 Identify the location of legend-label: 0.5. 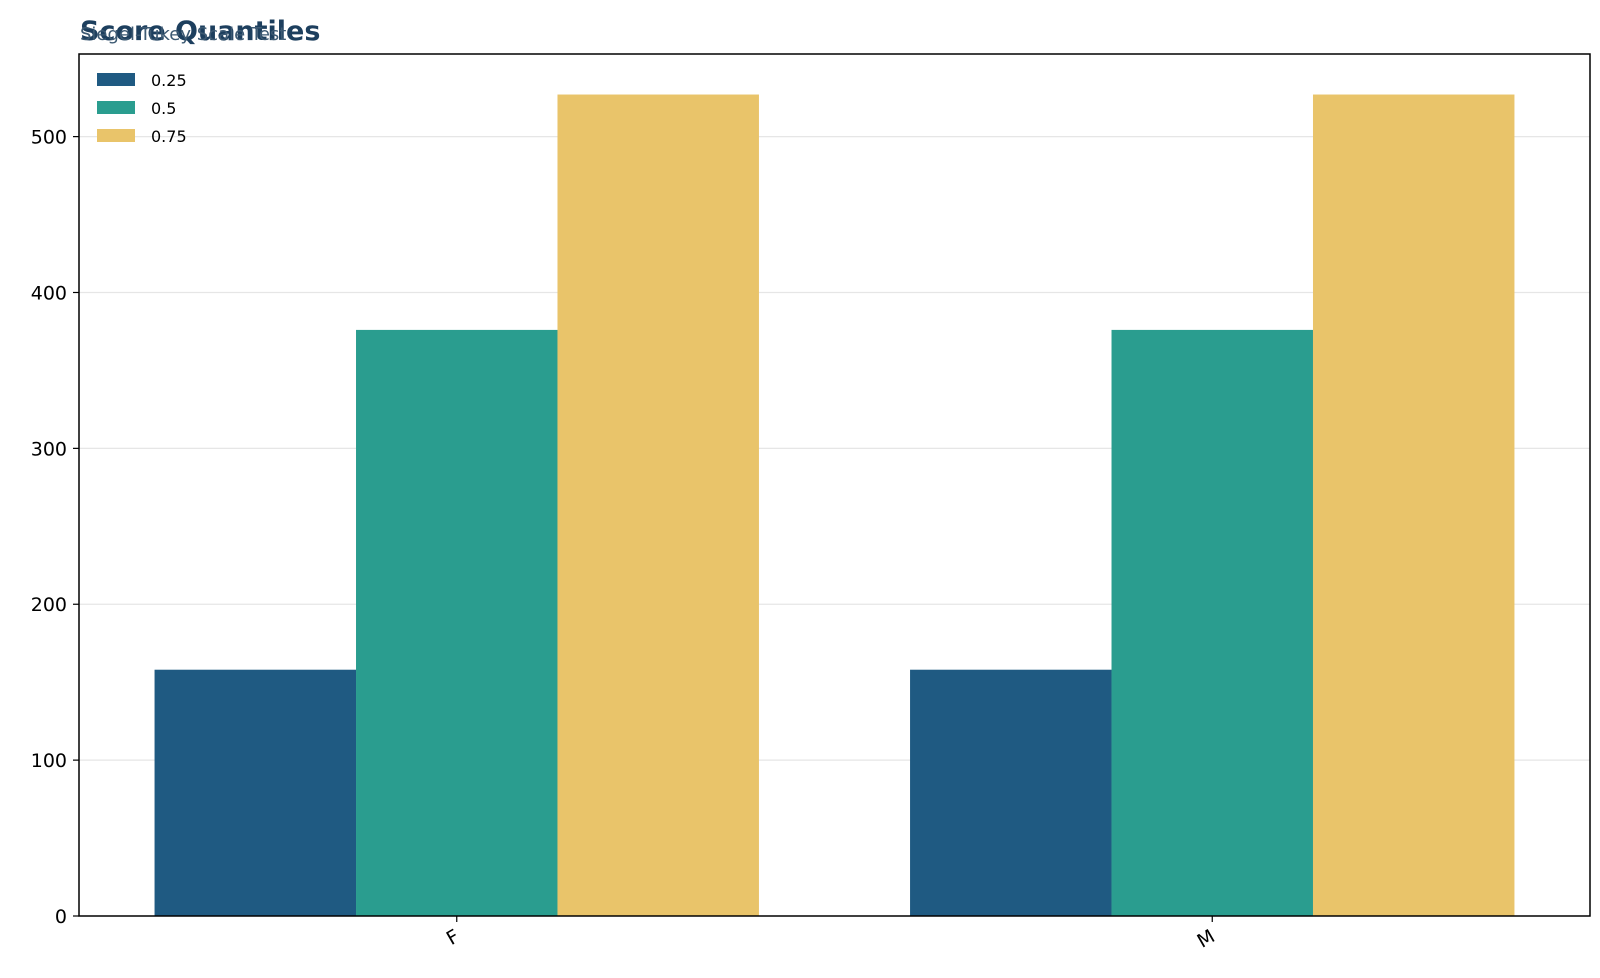
(163, 108).